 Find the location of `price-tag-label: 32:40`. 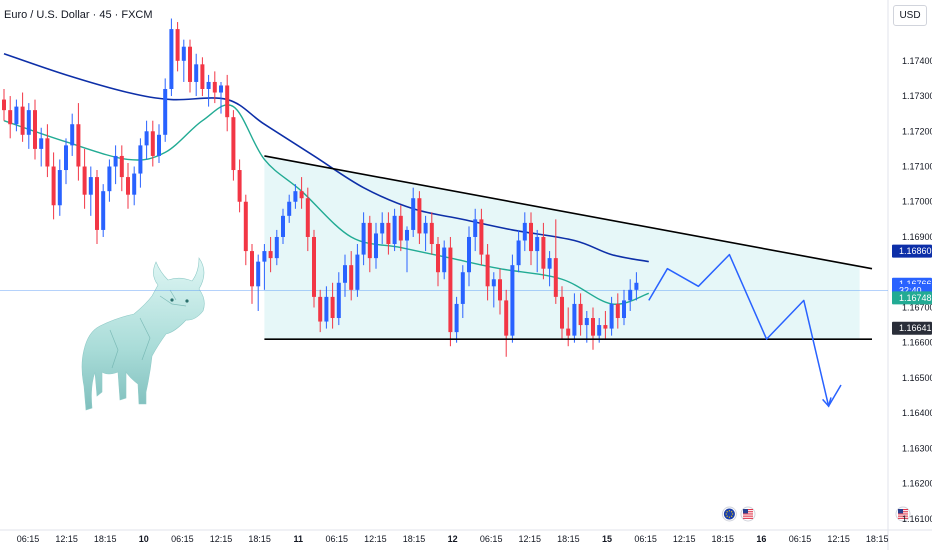

price-tag-label: 32:40 is located at coordinates (910, 291).